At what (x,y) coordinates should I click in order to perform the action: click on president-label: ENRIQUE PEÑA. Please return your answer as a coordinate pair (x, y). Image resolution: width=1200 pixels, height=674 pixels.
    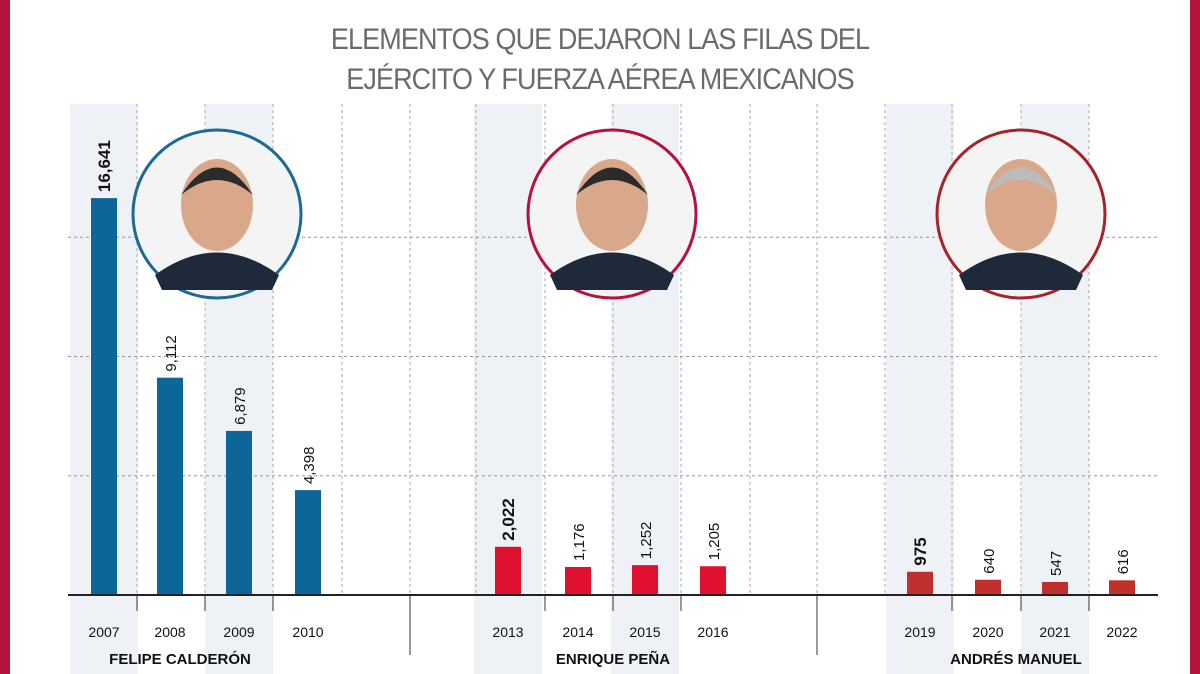
    Looking at the image, I should click on (613, 659).